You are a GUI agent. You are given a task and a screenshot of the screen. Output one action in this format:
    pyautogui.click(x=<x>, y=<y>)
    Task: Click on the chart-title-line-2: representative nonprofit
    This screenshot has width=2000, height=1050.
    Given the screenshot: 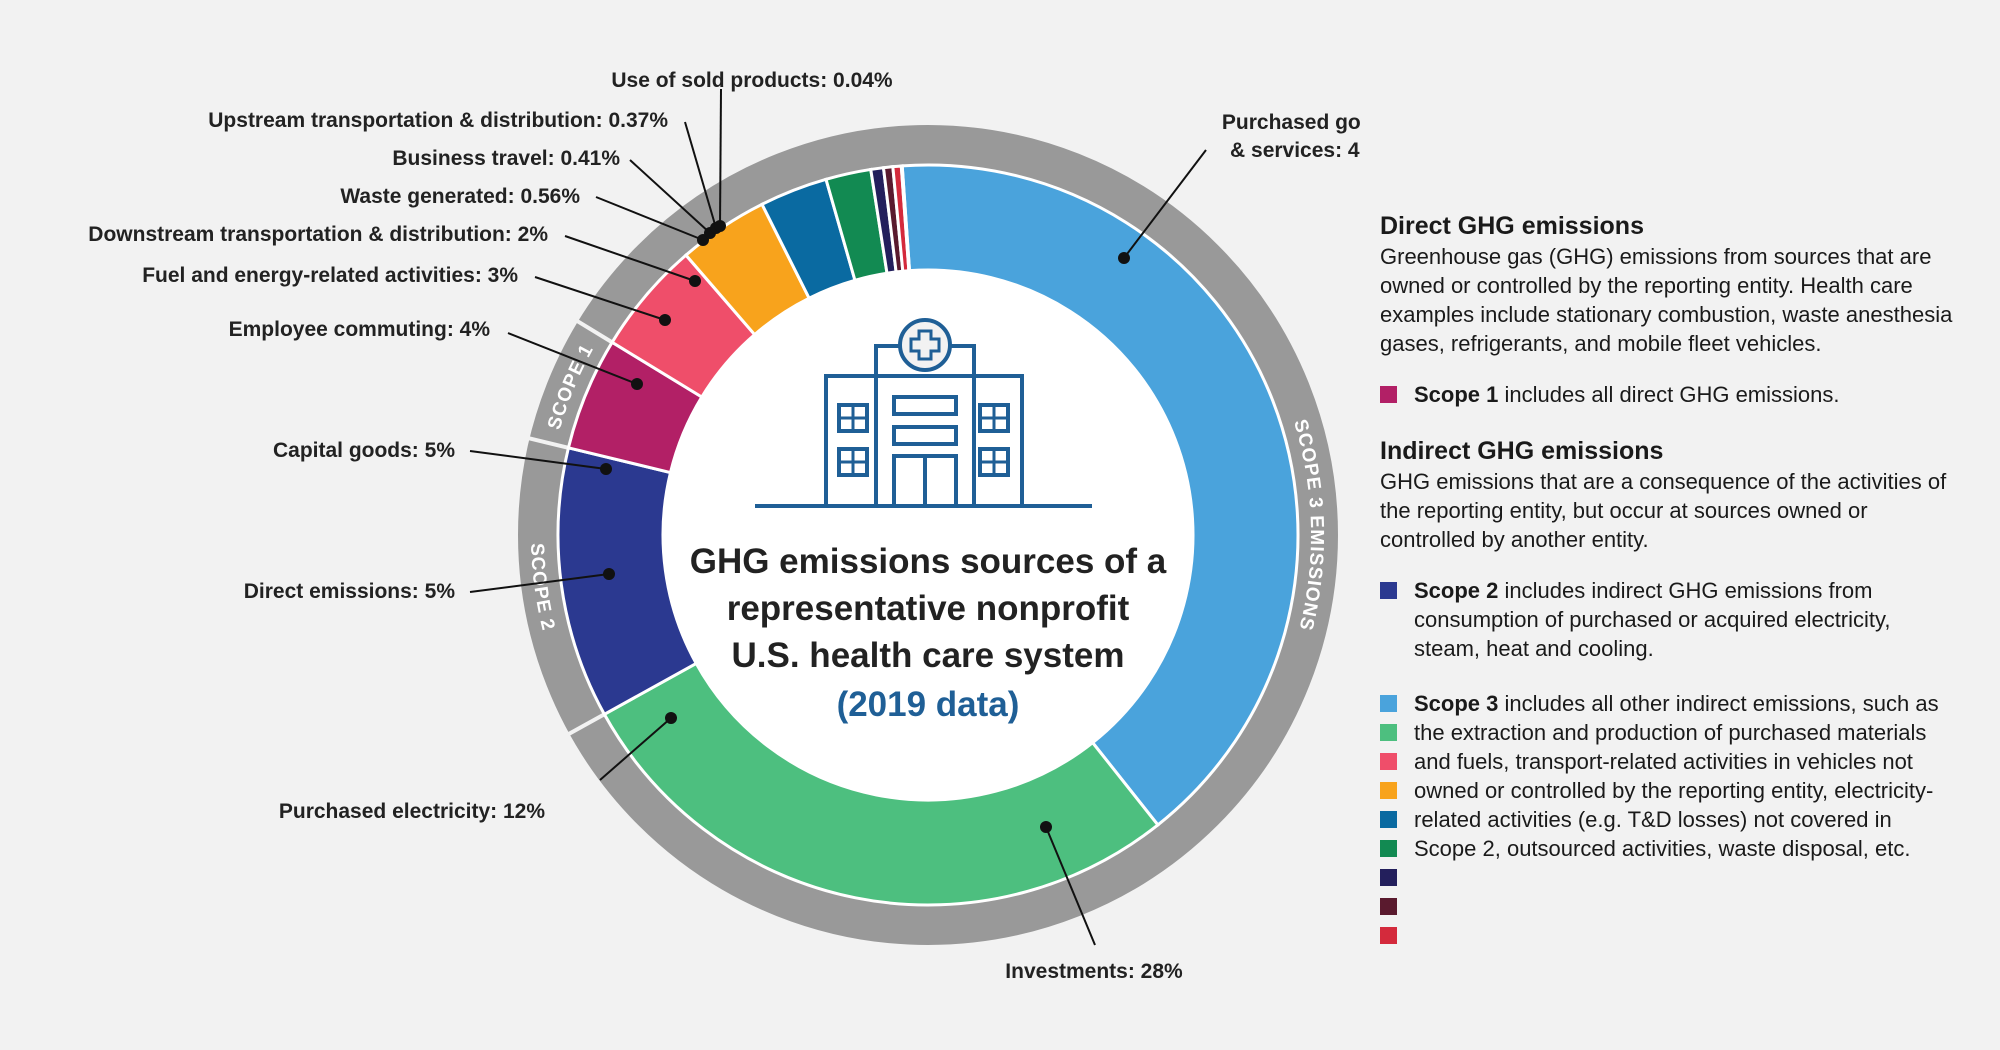 What is the action you would take?
    pyautogui.click(x=928, y=608)
    